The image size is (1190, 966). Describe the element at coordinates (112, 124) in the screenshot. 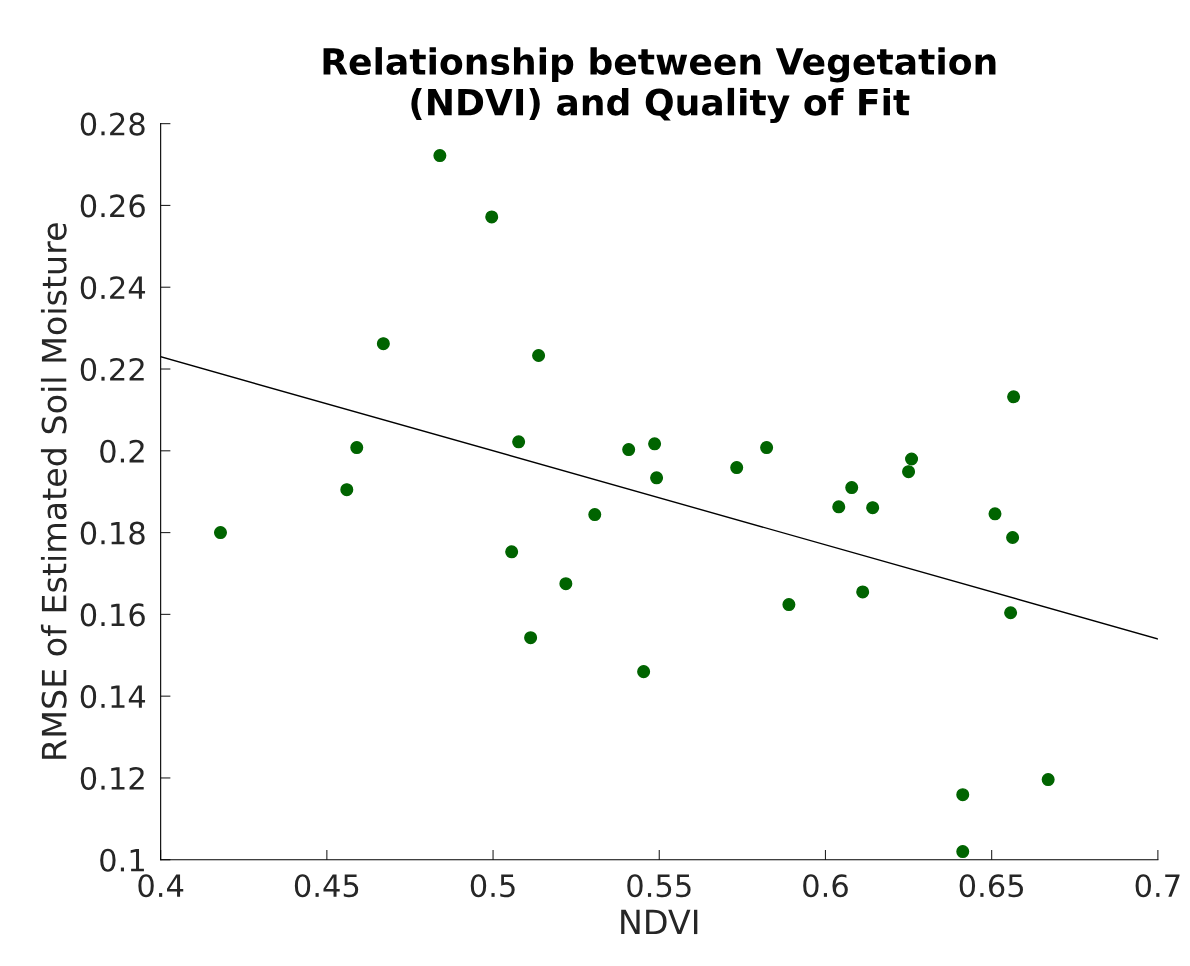

I see `y-tick-label: 0.28` at that location.